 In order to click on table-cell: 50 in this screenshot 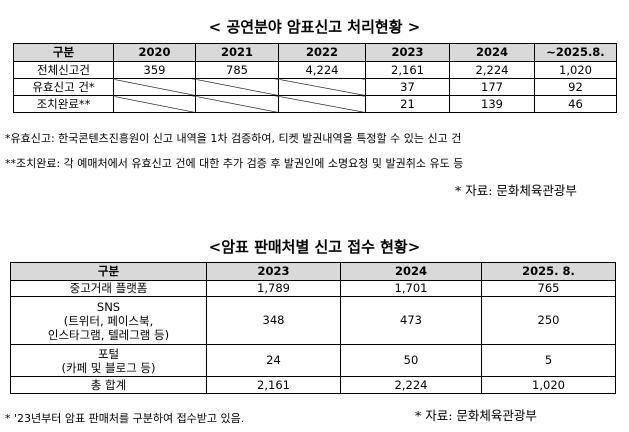, I will do `click(411, 360)`.